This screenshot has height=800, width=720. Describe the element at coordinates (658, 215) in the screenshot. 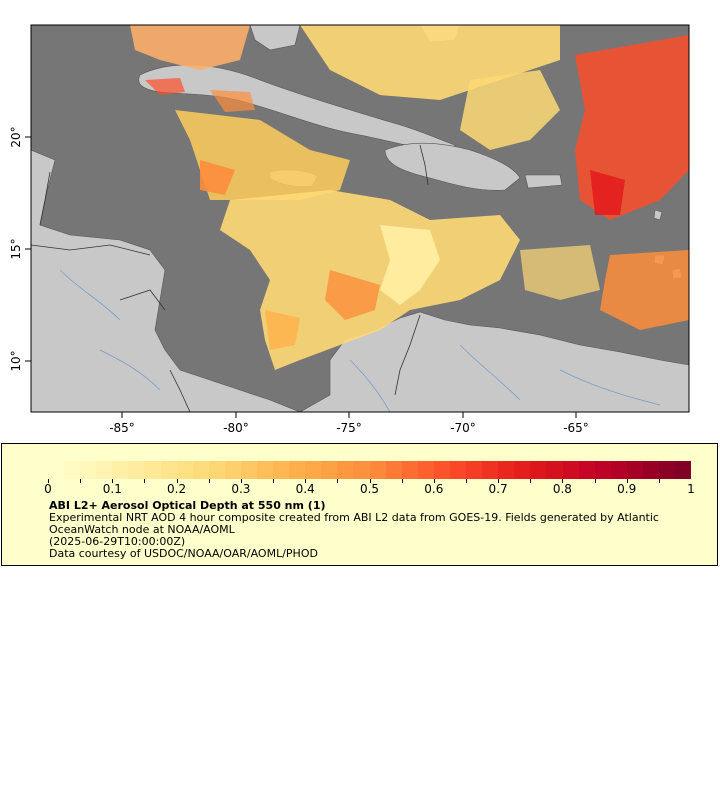

I see `land-antilles-c` at that location.